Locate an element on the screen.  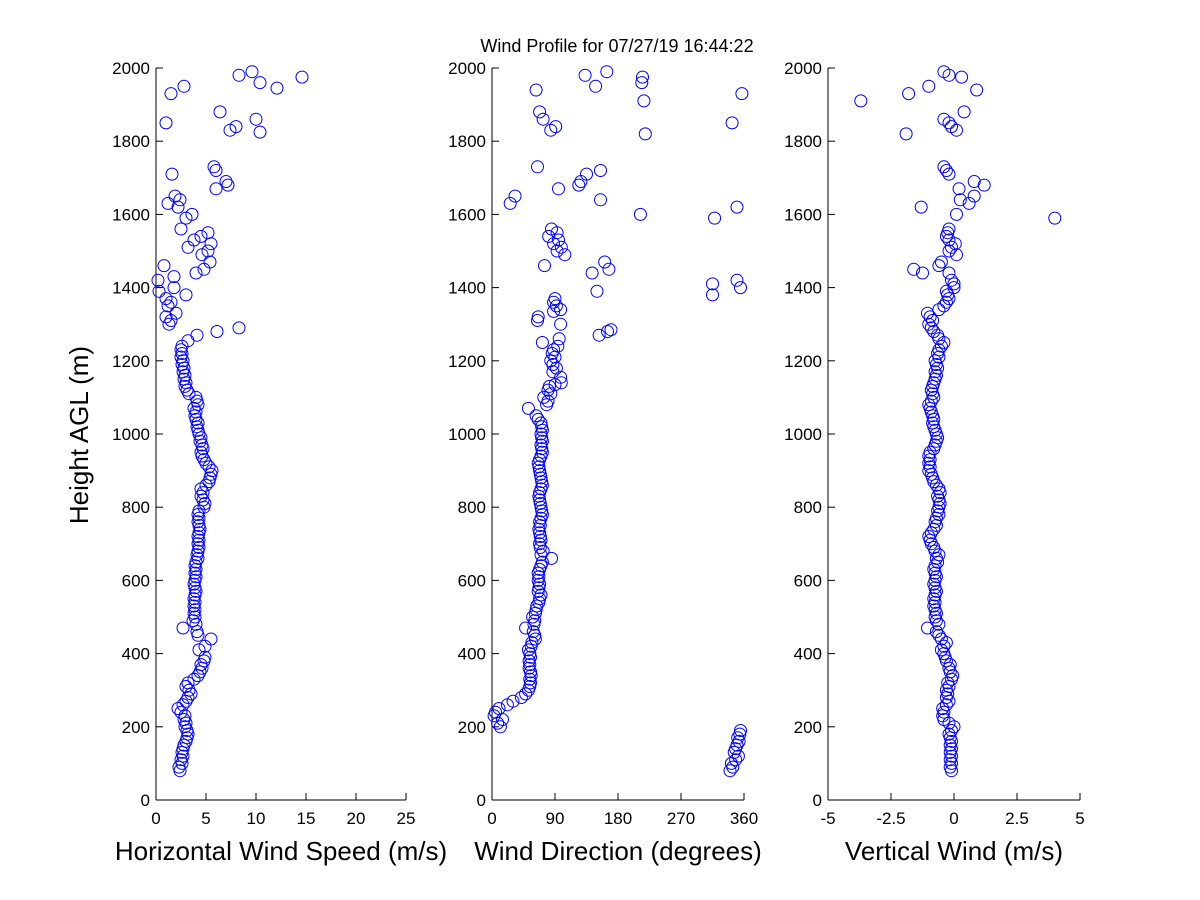
x-tick-label: 360 is located at coordinates (744, 818).